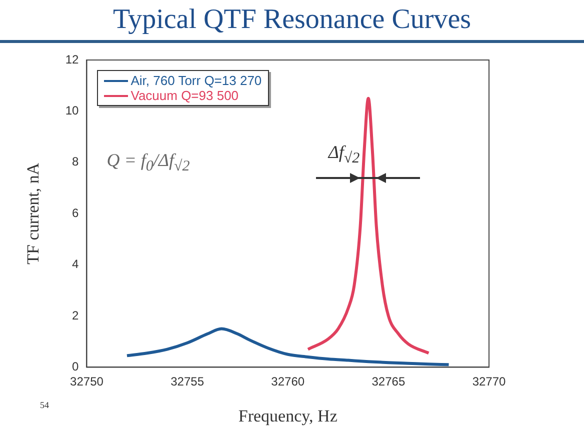 Image resolution: width=584 pixels, height=431 pixels. What do you see at coordinates (44, 405) in the screenshot?
I see `text: 54` at bounding box center [44, 405].